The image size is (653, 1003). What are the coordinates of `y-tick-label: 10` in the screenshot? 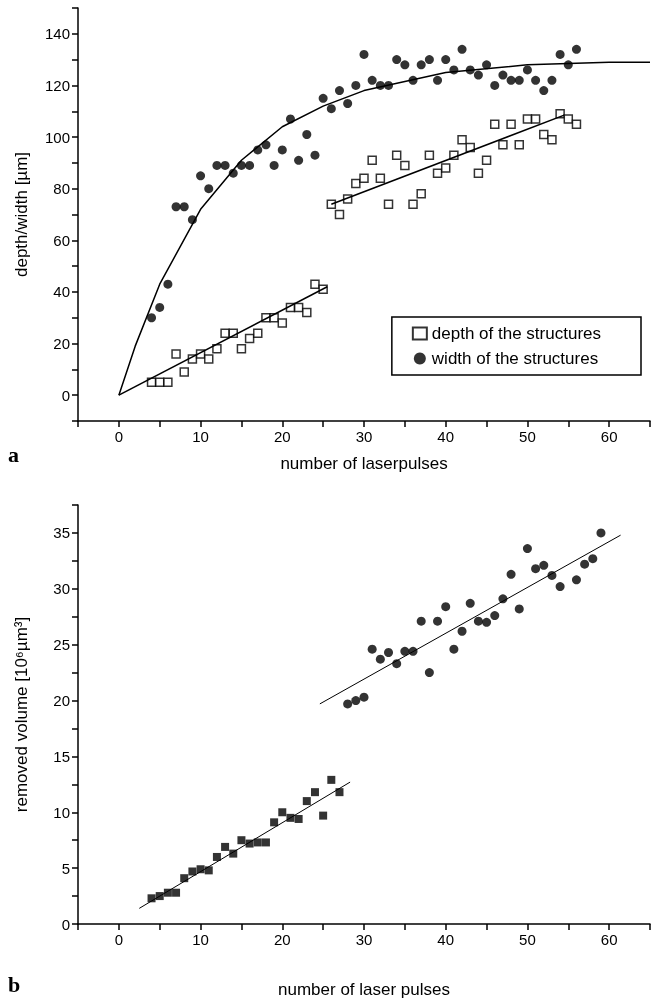 It's located at (61, 812).